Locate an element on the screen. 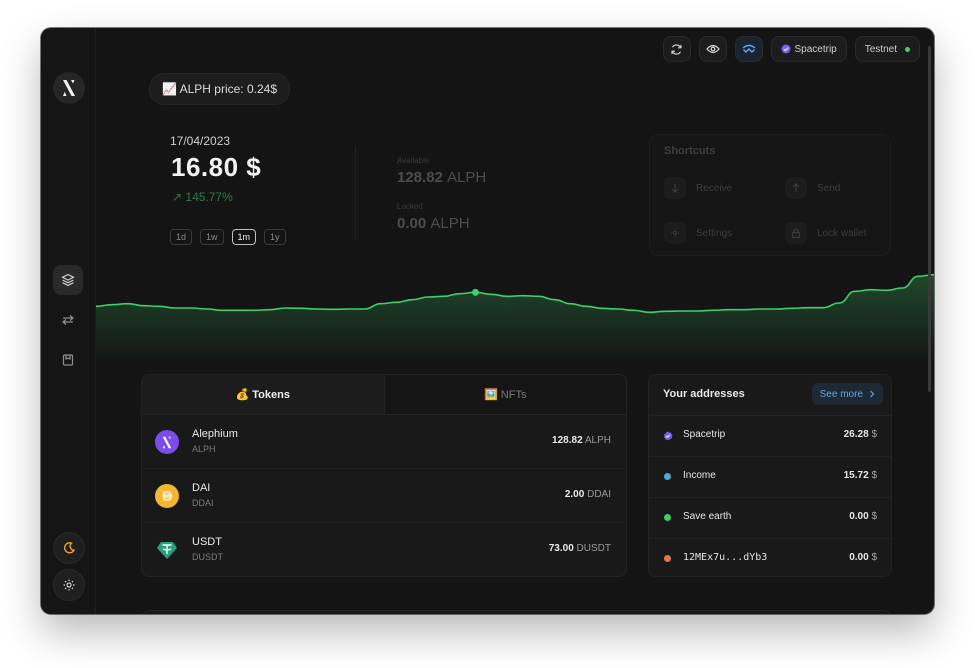 The width and height of the screenshot is (975, 668). balance-change: ↗ 145.77% is located at coordinates (202, 197).